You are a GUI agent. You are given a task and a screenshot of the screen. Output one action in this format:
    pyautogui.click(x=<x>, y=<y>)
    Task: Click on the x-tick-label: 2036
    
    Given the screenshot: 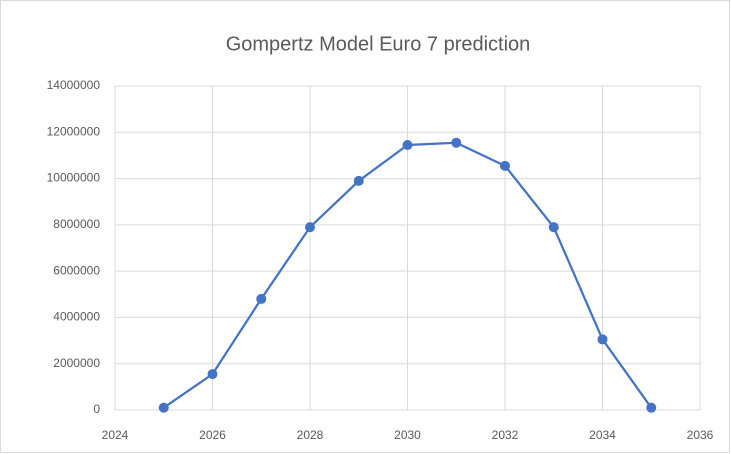 What is the action you would take?
    pyautogui.click(x=700, y=435)
    